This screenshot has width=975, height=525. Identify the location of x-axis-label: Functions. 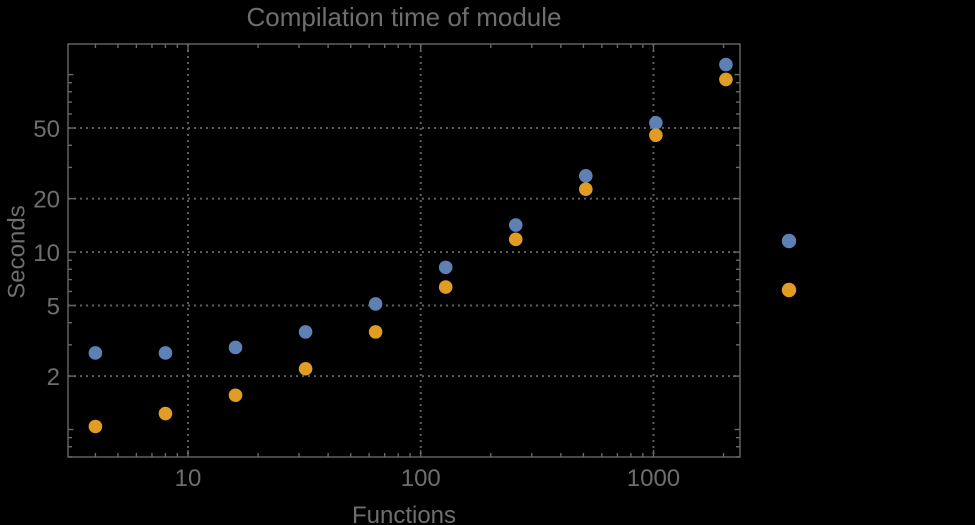
(404, 513).